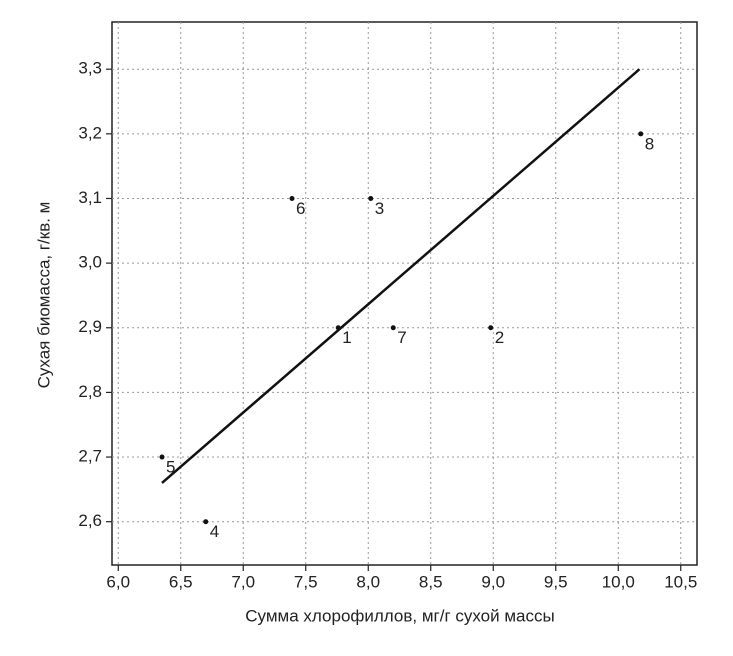  I want to click on y-tick-label: 3,1, so click(90, 197).